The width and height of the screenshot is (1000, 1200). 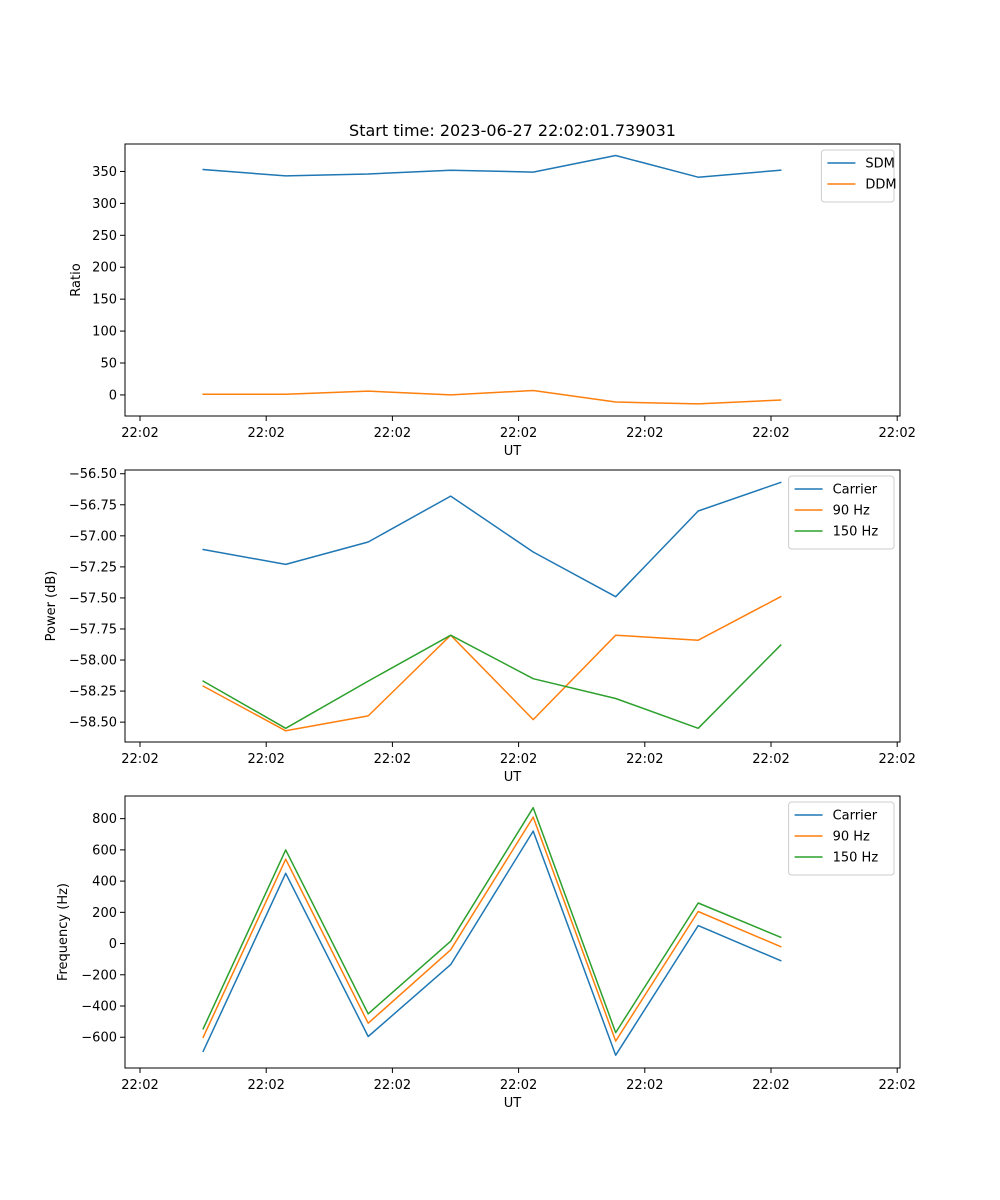 I want to click on legend: SDM DDM, so click(x=858, y=176).